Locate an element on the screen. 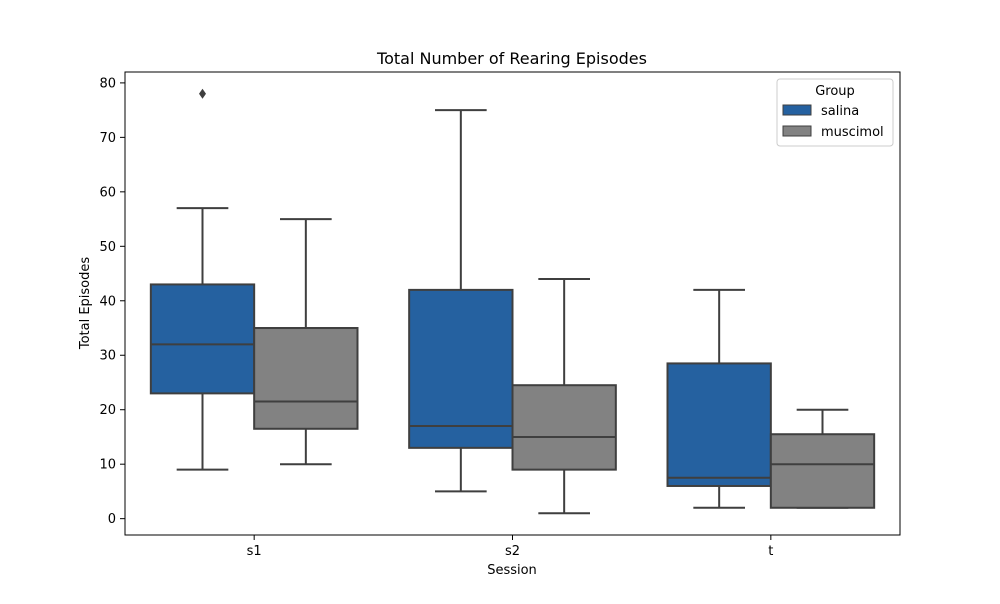  x-tick-label: s2 is located at coordinates (512, 551).